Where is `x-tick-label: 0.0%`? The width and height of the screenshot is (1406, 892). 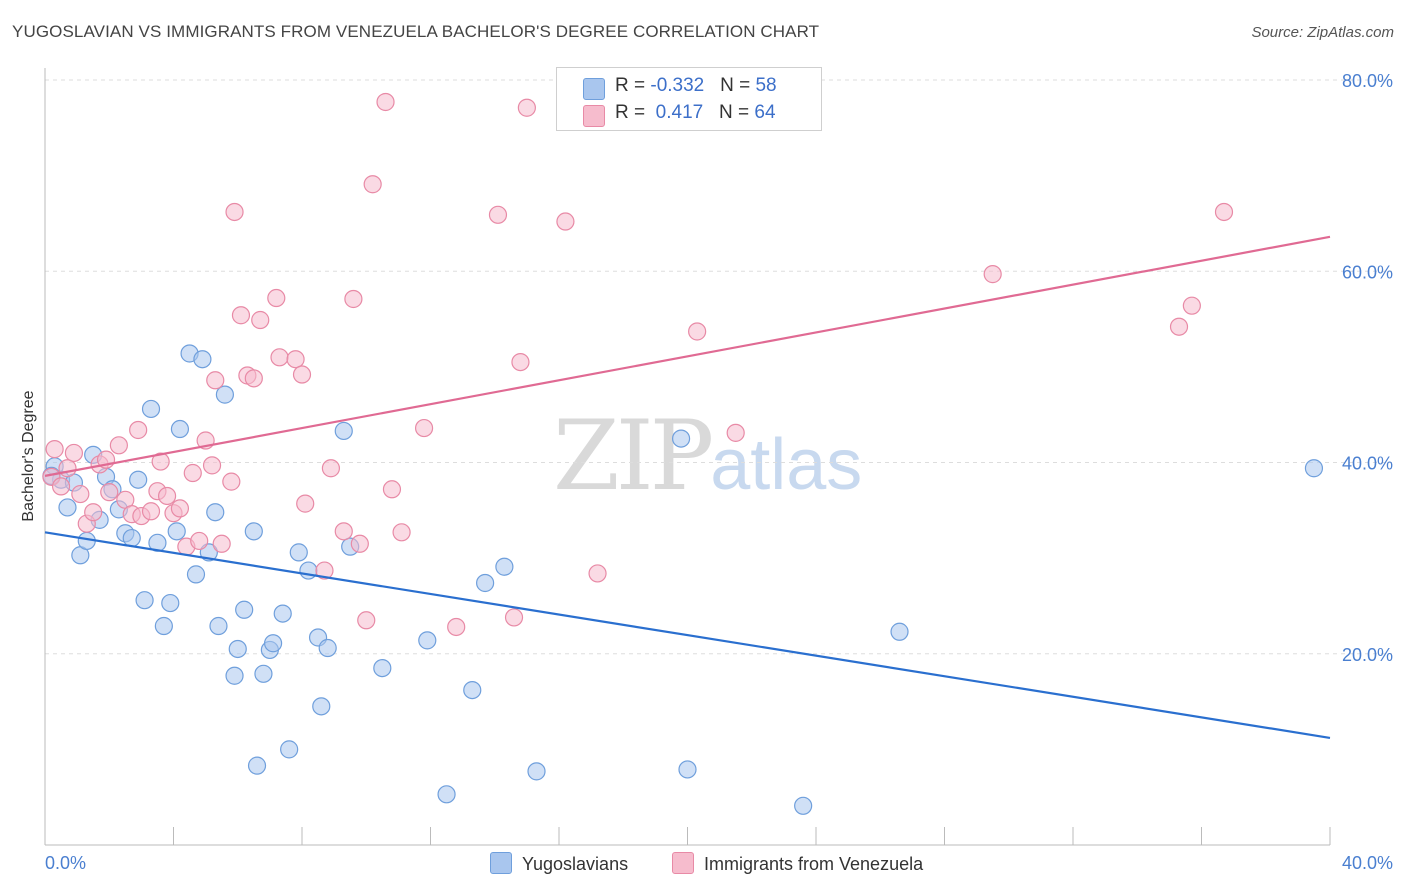
x-tick-label: 0.0% is located at coordinates (65, 863).